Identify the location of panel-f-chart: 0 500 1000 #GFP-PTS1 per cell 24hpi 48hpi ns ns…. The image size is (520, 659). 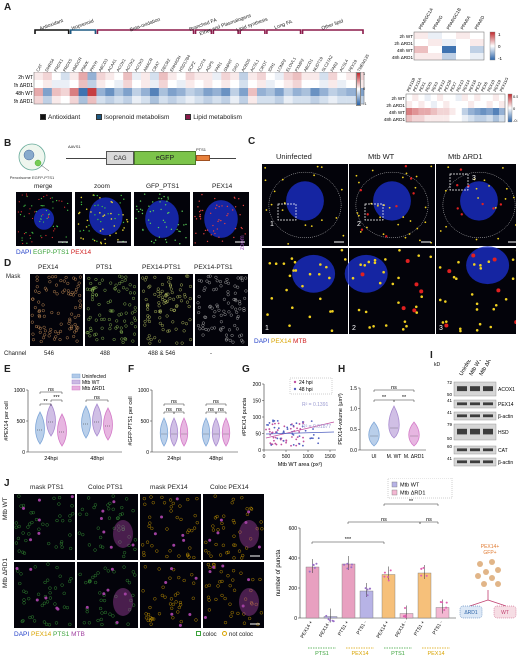
(184, 420).